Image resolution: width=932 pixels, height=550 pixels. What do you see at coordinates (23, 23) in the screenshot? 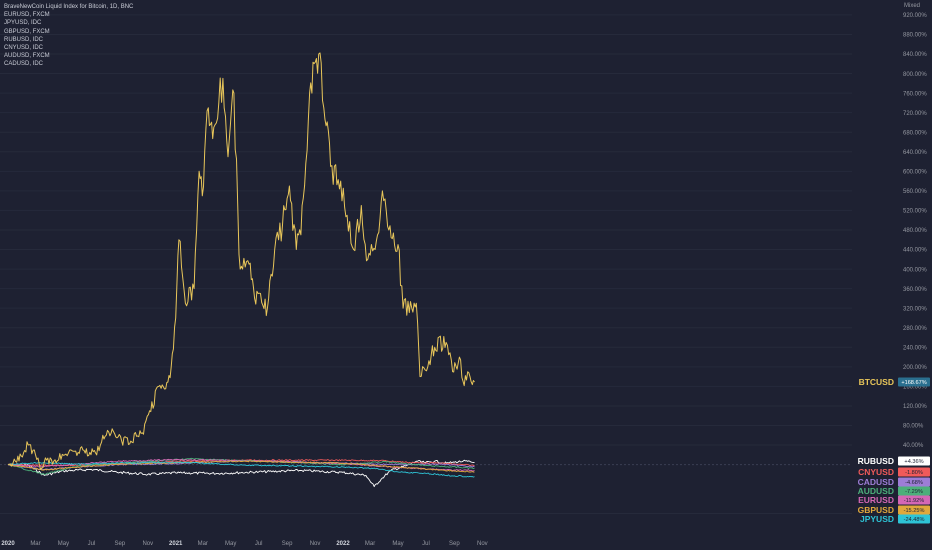
I see `legend-compare-jpyusd: JPYUSD, IDC` at bounding box center [23, 23].